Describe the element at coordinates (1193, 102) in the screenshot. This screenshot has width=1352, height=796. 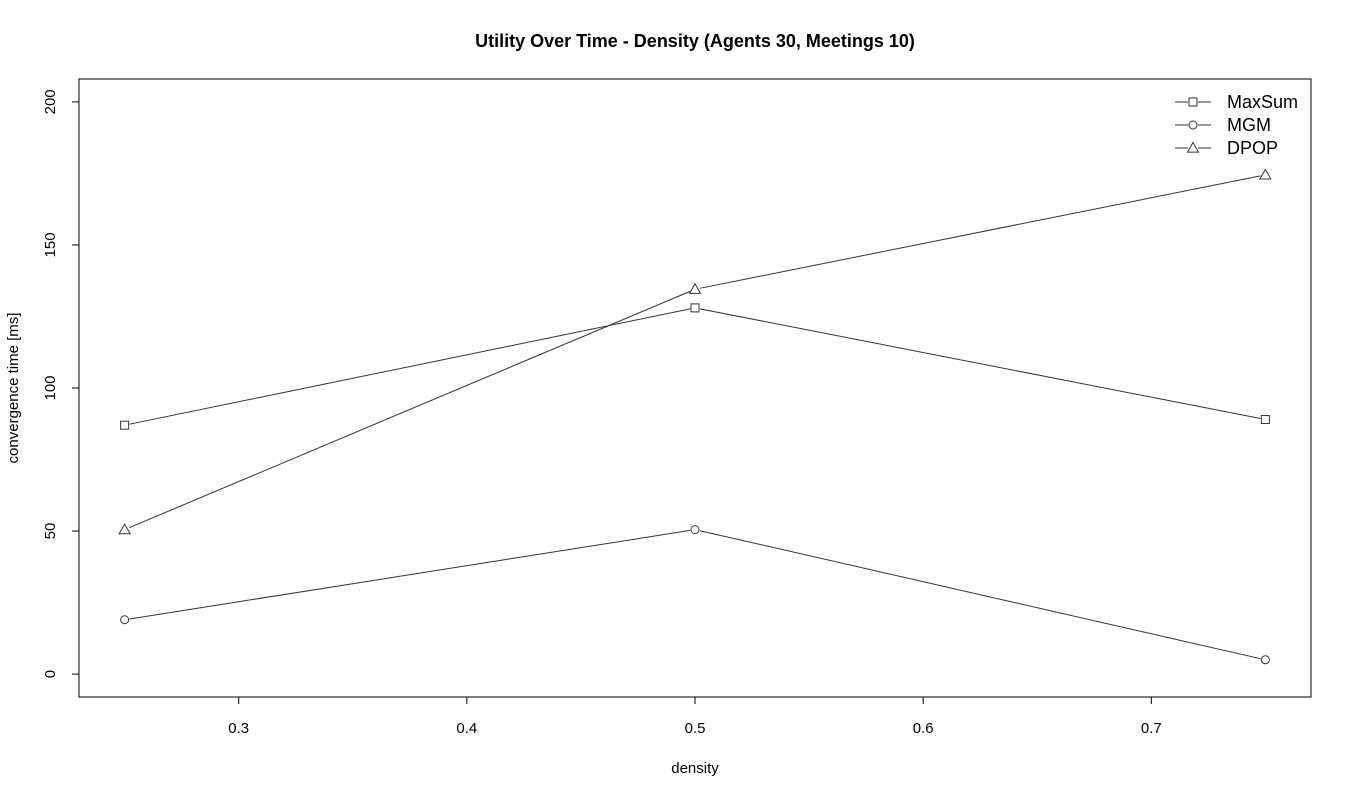
I see `legend-marker-maxsum` at that location.